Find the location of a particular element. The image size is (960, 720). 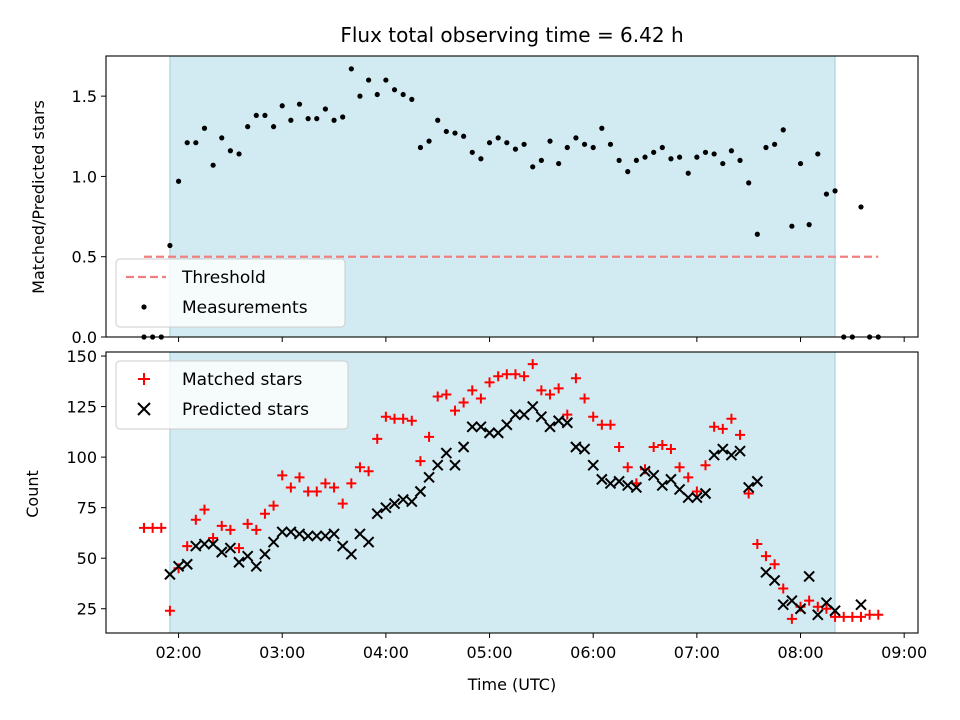

y-tick-label: 1.0 is located at coordinates (84, 176).